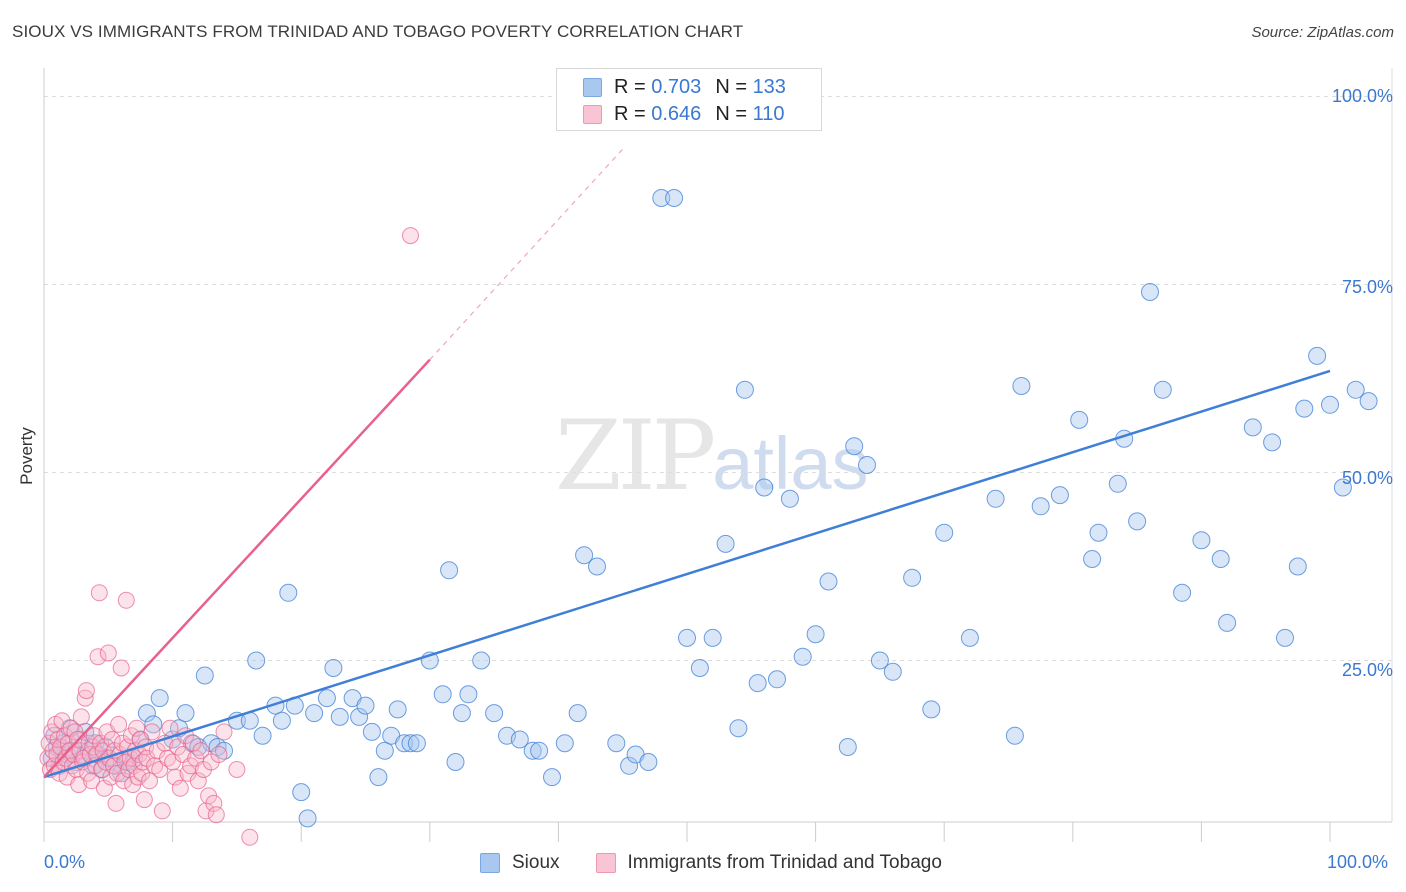 The image size is (1406, 892). I want to click on legend-n-label: N =, so click(731, 86).